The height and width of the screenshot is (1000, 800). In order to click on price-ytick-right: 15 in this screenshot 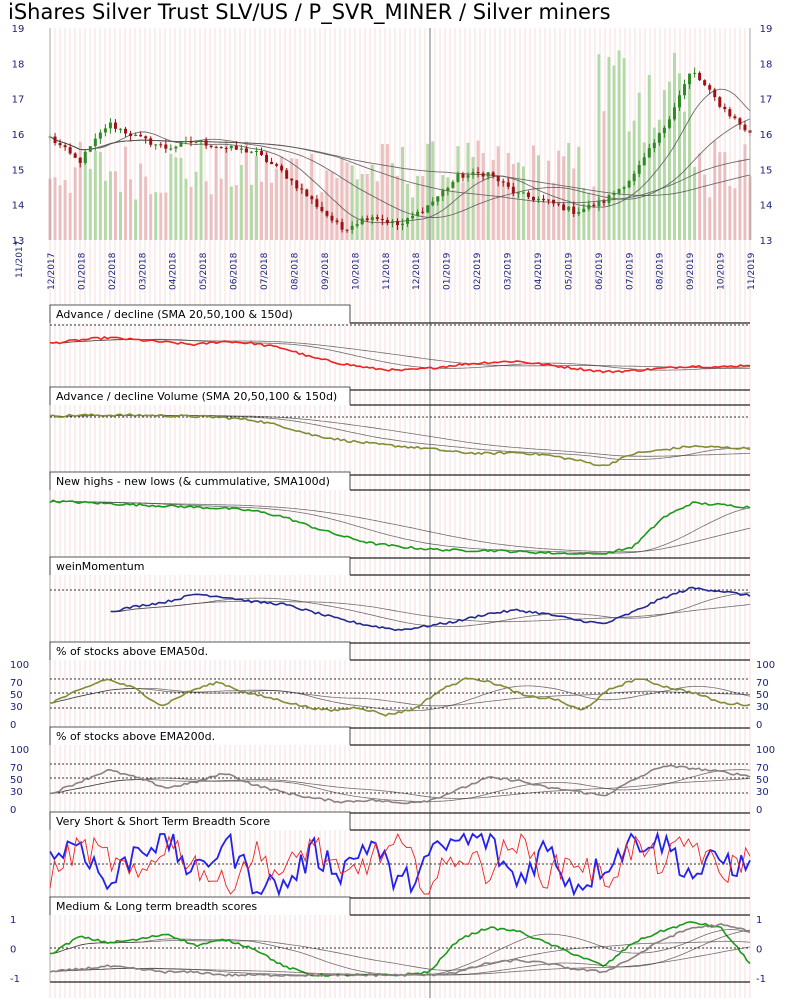, I will do `click(766, 170)`.